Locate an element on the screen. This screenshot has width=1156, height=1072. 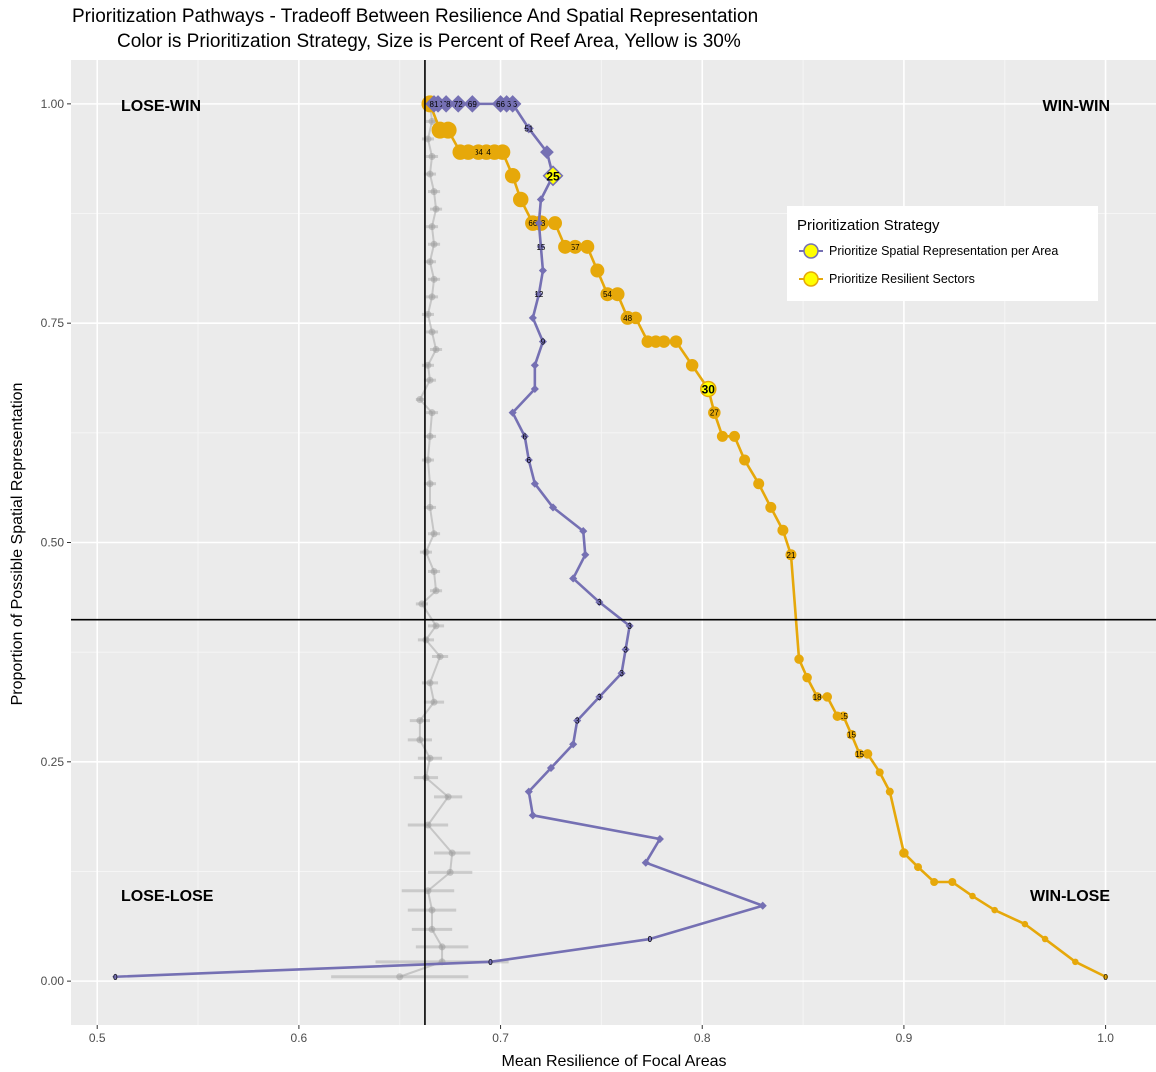
point-label: 48 is located at coordinates (627, 318).